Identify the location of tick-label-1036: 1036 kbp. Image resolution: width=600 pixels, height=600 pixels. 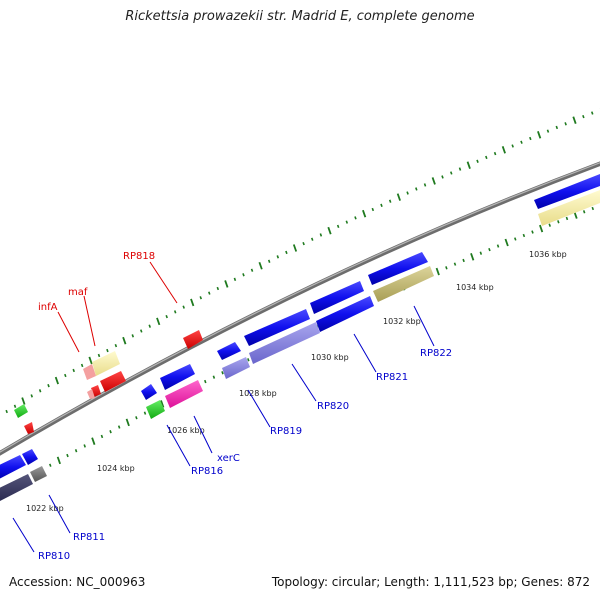
(548, 254).